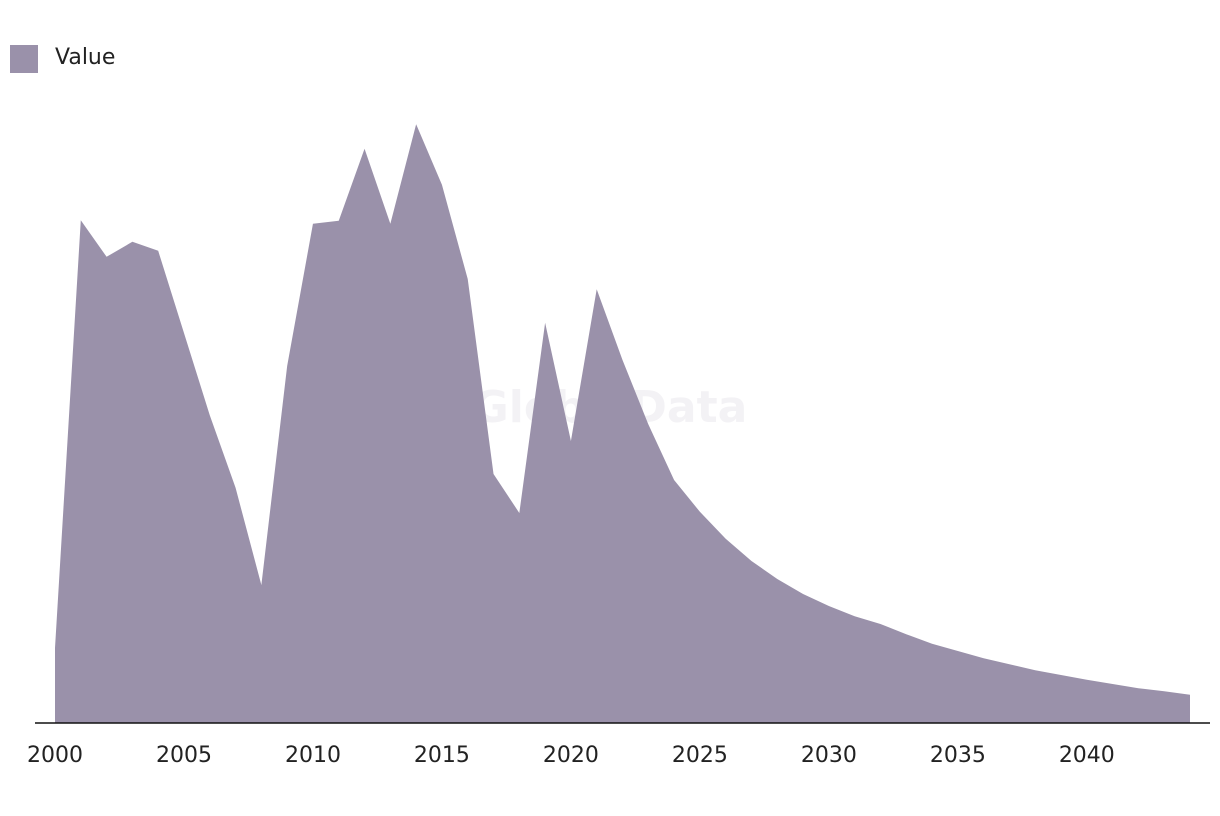 The image size is (1220, 816). I want to click on x-tick-label: 2020, so click(571, 755).